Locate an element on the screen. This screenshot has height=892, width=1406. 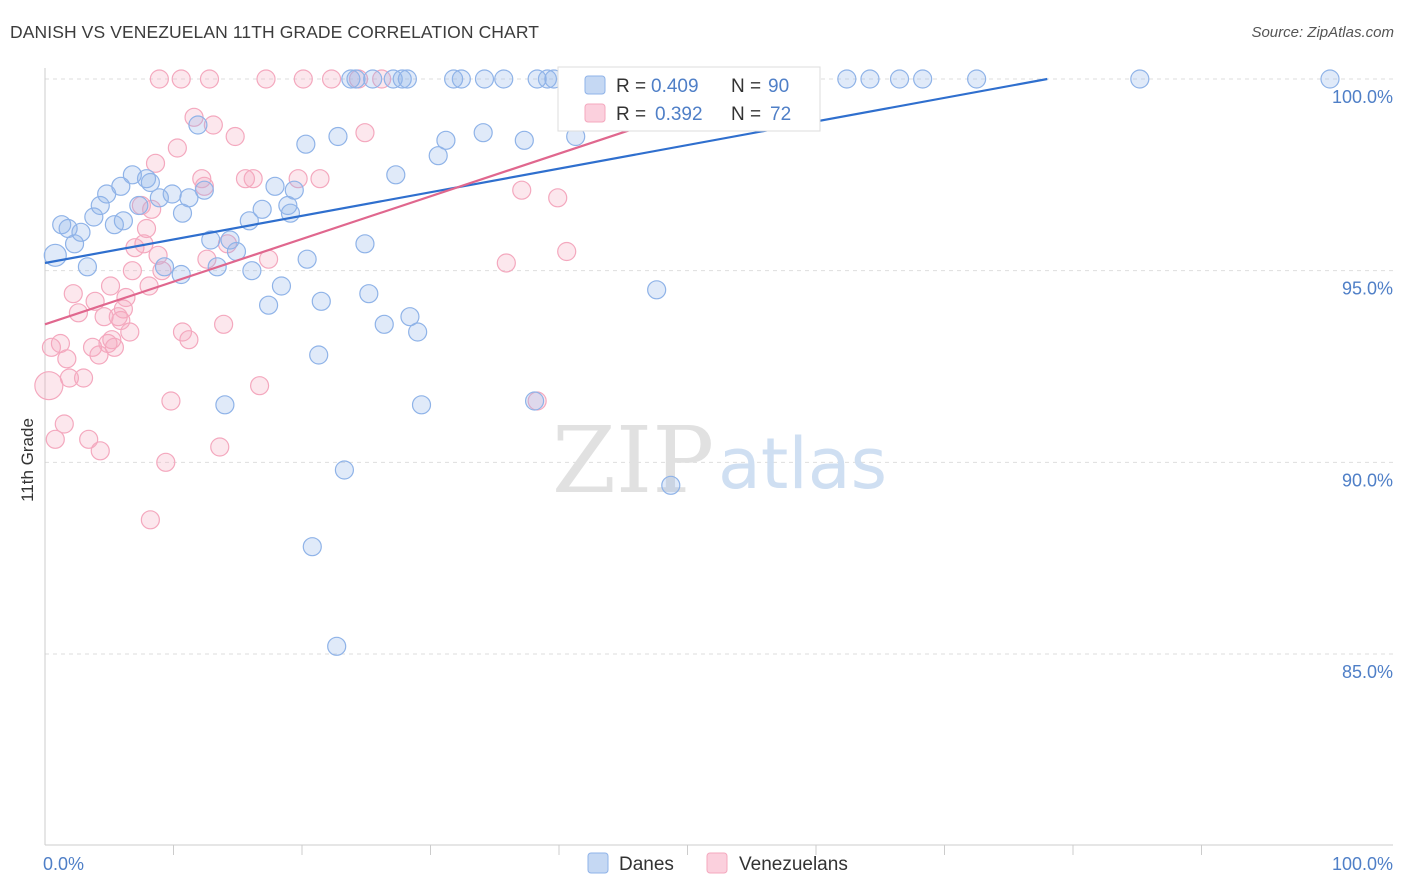
watermark-atlas: atlas is located at coordinates (802, 464).